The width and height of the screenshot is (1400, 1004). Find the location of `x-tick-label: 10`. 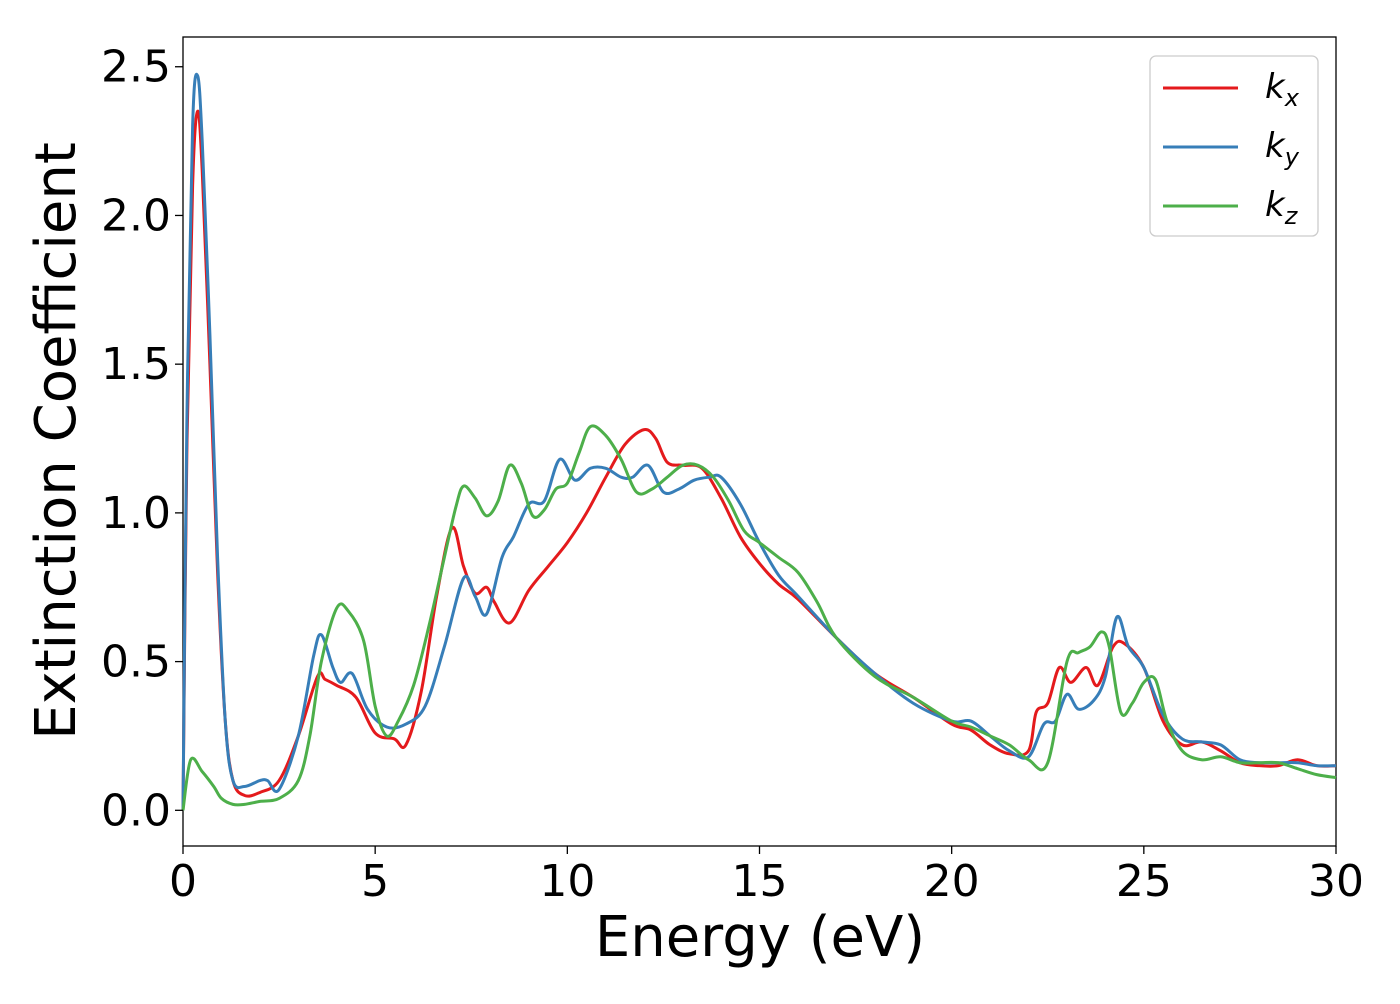

x-tick-label: 10 is located at coordinates (567, 881).